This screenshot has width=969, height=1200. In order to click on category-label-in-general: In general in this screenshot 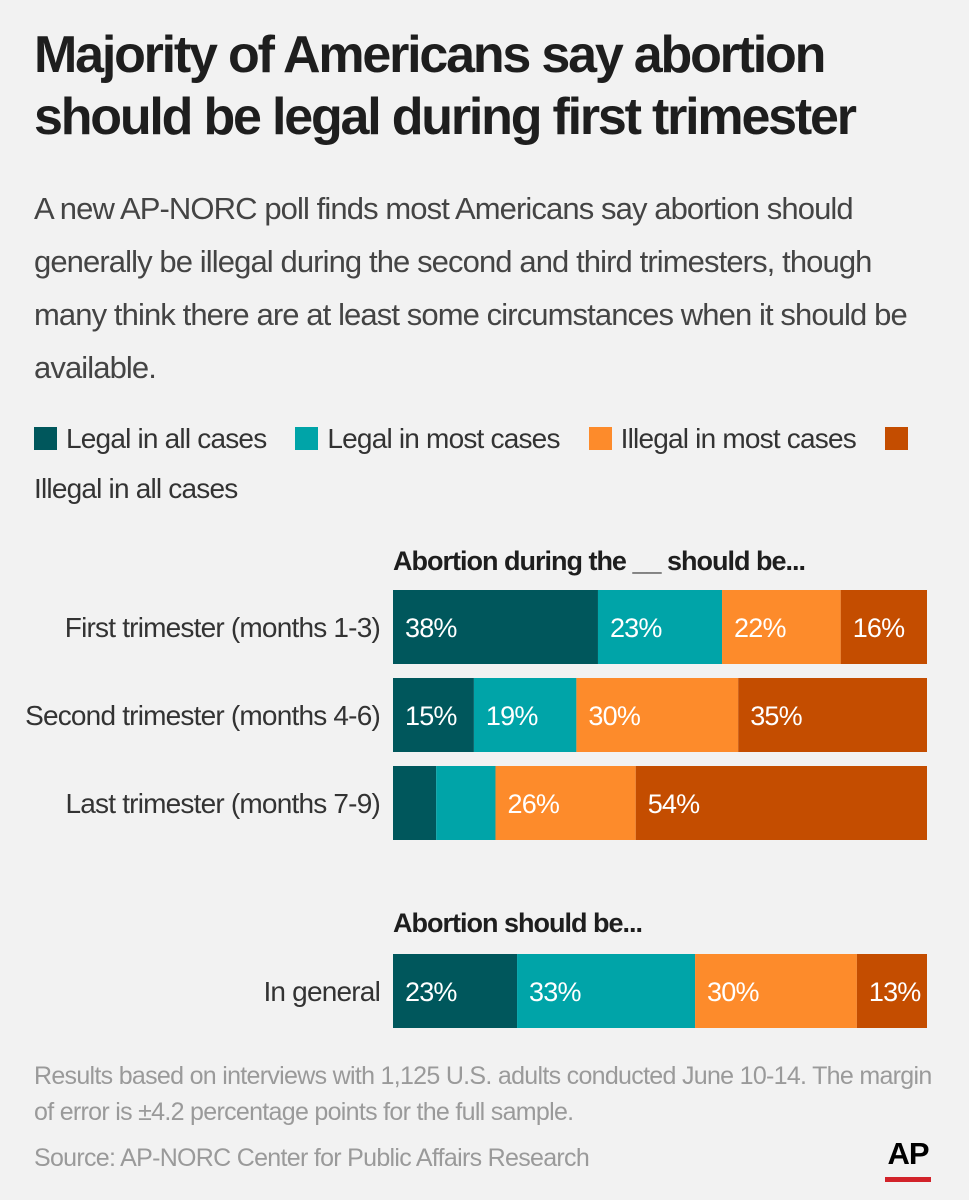, I will do `click(321, 991)`.